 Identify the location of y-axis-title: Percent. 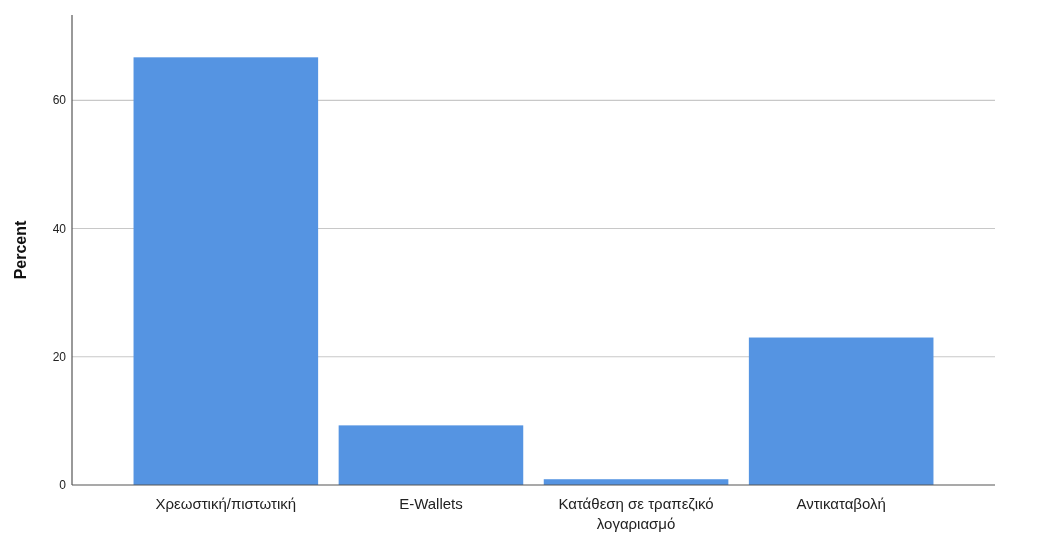
(20, 249).